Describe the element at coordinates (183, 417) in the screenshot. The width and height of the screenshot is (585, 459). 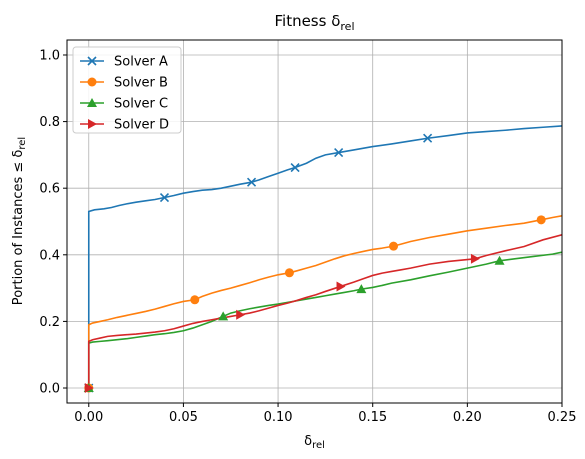
I see `x-tick-label: 0.05` at that location.